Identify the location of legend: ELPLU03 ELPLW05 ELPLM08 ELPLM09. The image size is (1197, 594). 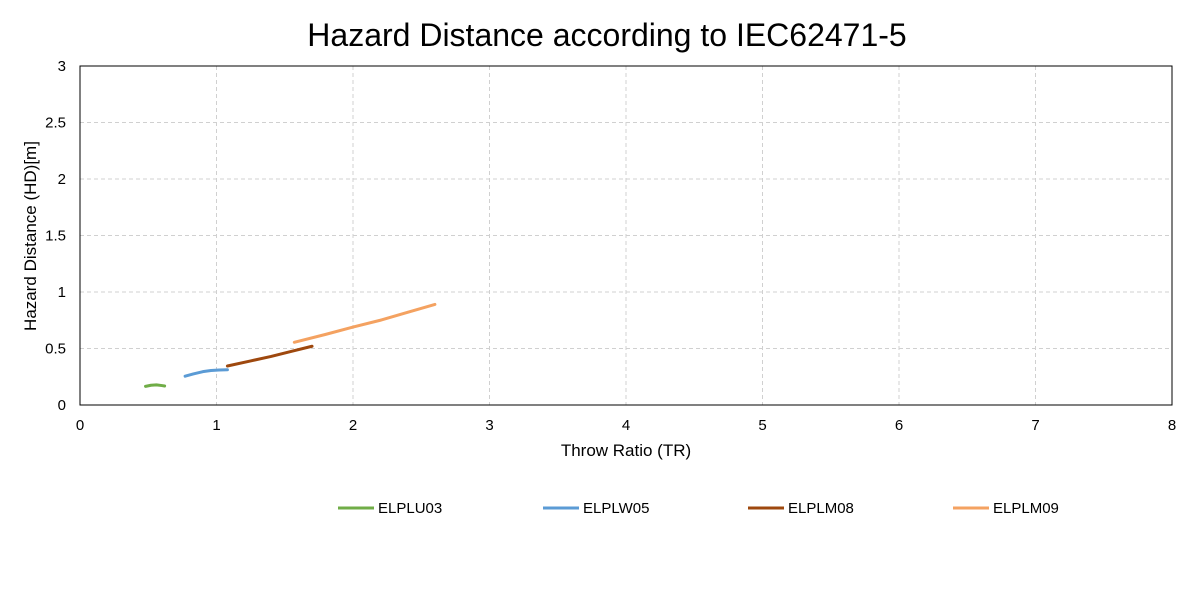
(698, 508).